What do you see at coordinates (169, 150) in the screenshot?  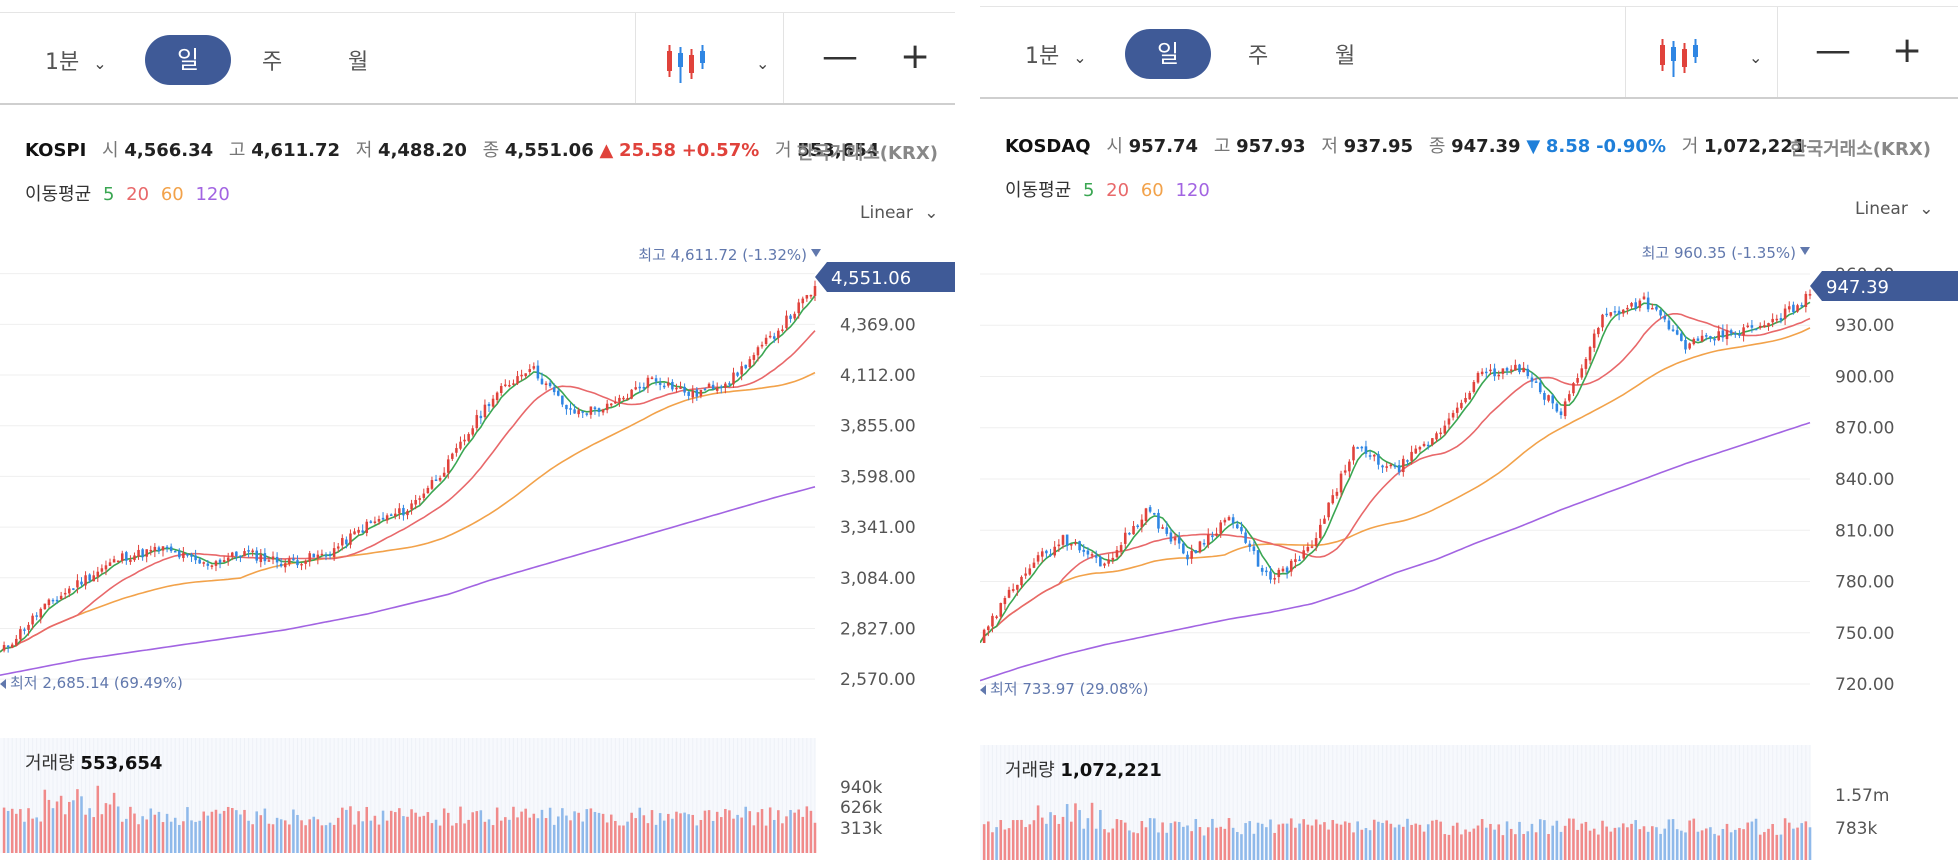 I see `open-value: 4,566.34` at bounding box center [169, 150].